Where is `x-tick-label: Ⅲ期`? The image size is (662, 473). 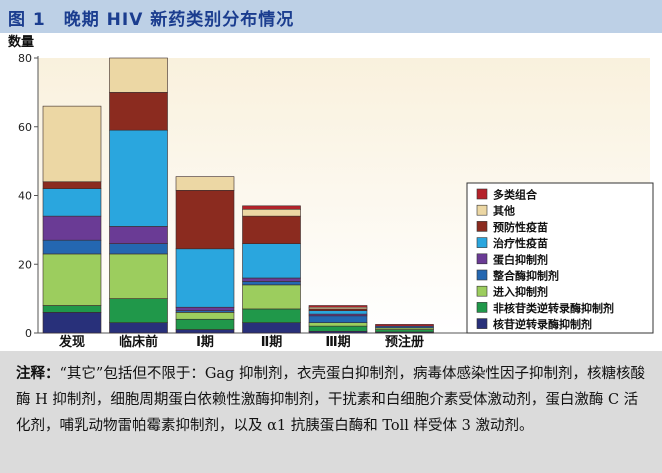 x-tick-label: Ⅲ期 is located at coordinates (337, 342).